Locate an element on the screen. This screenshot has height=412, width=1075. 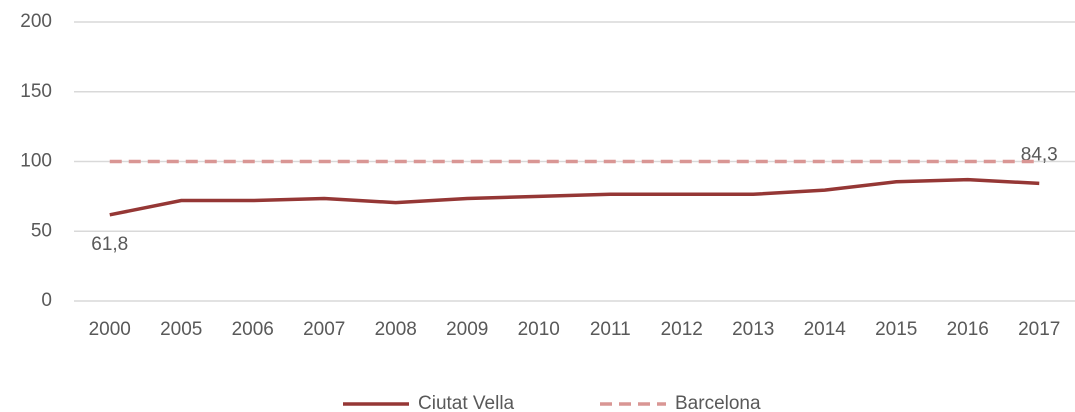
x-tick-label: 2006 is located at coordinates (253, 329).